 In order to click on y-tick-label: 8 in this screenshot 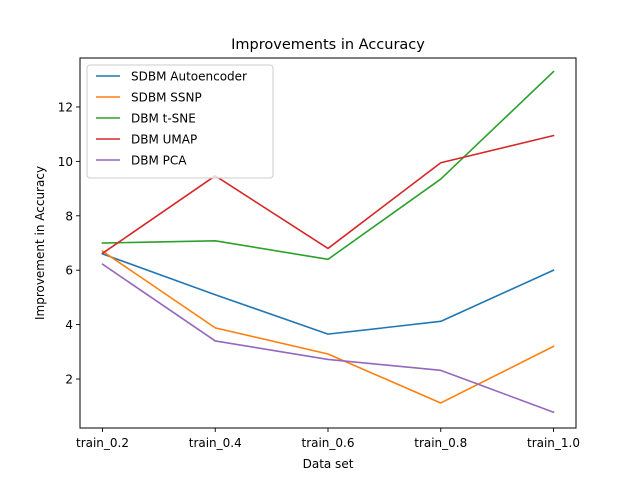, I will do `click(69, 216)`.